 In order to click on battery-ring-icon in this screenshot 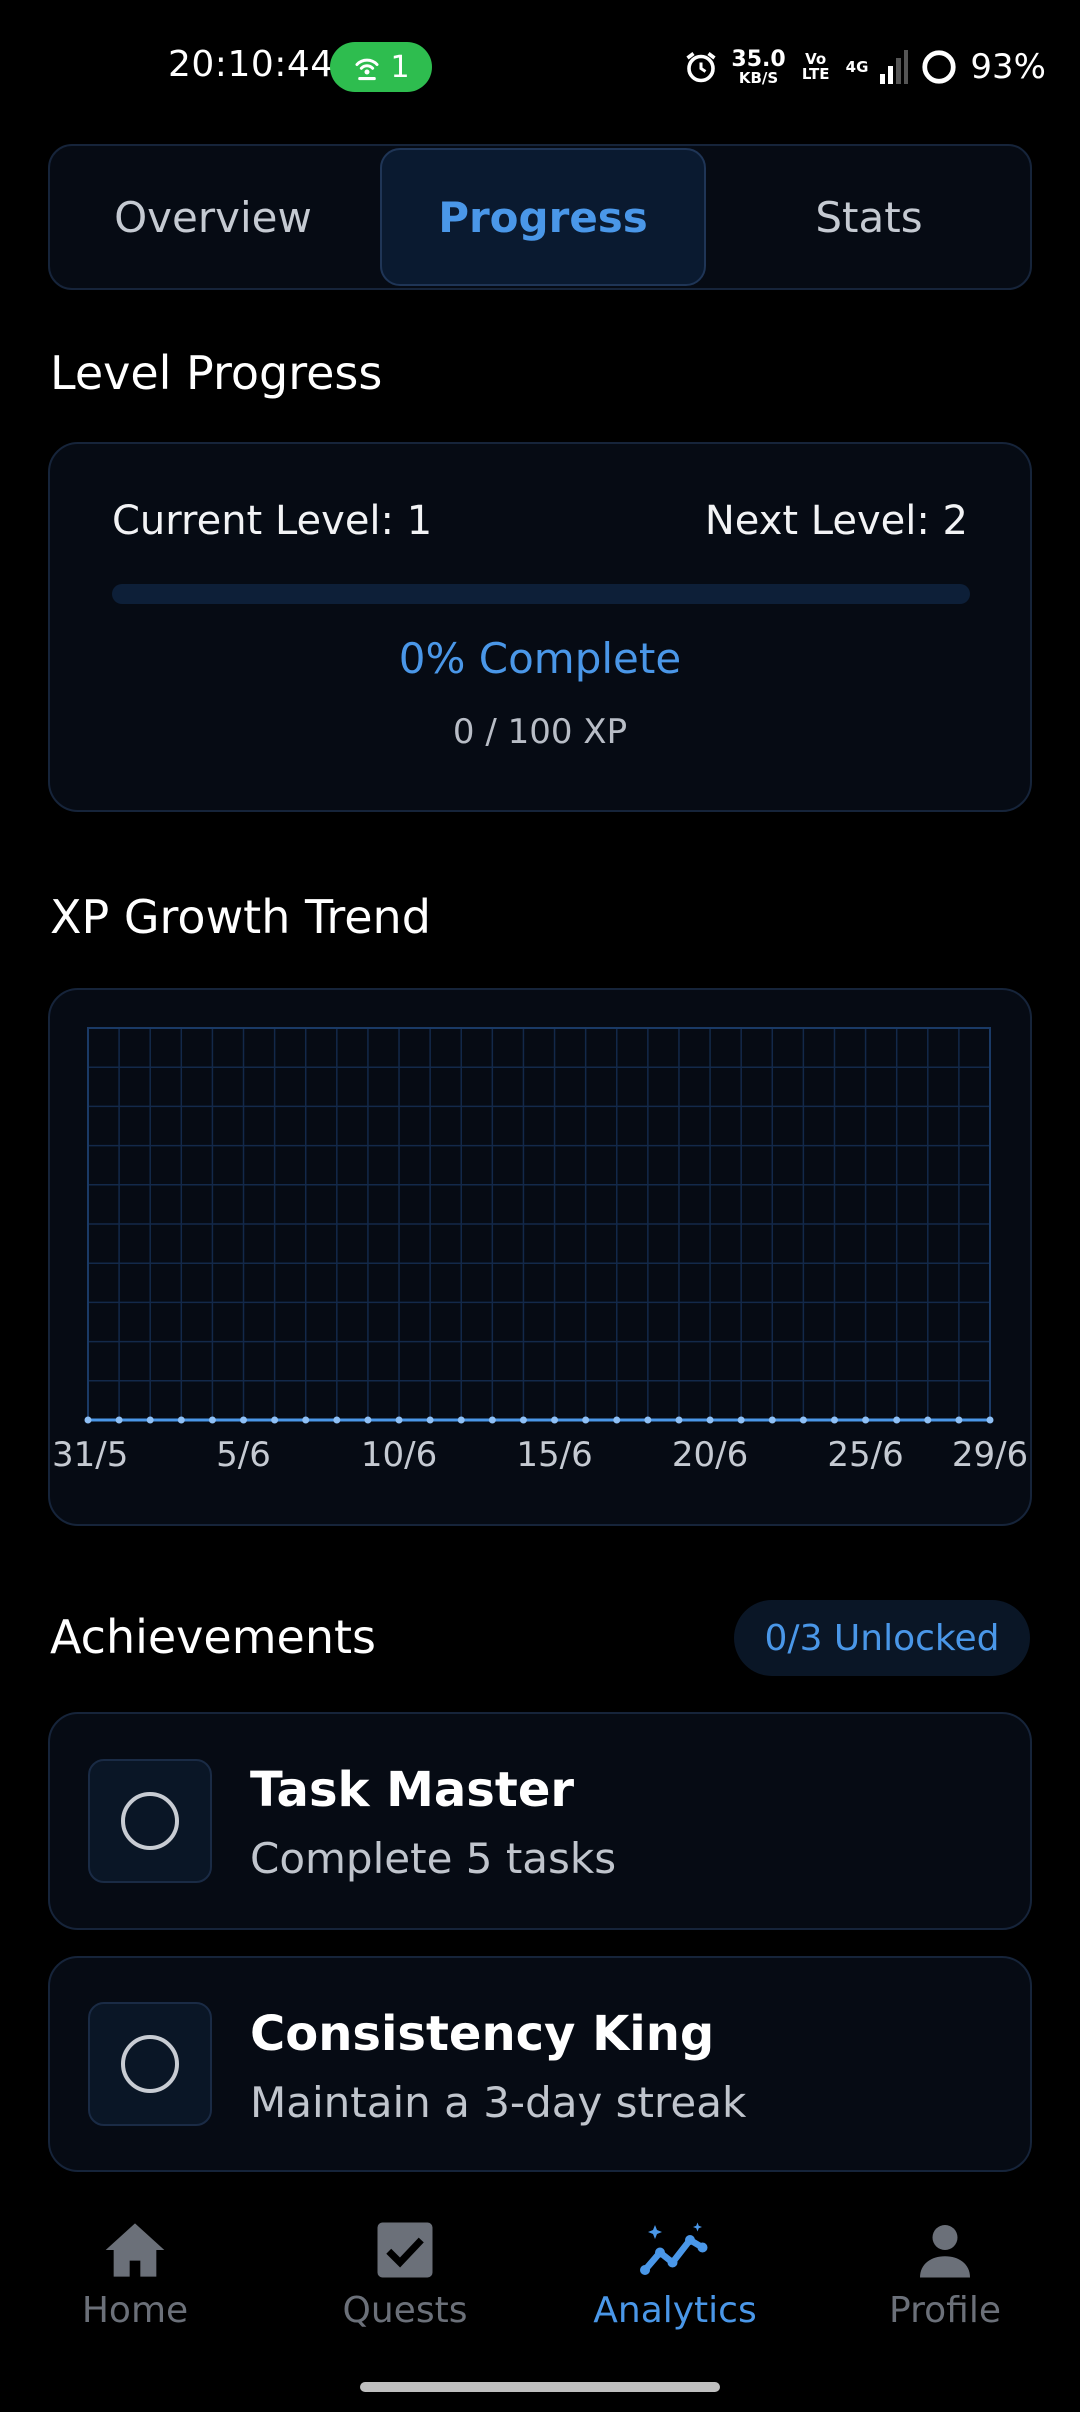, I will do `click(939, 67)`.